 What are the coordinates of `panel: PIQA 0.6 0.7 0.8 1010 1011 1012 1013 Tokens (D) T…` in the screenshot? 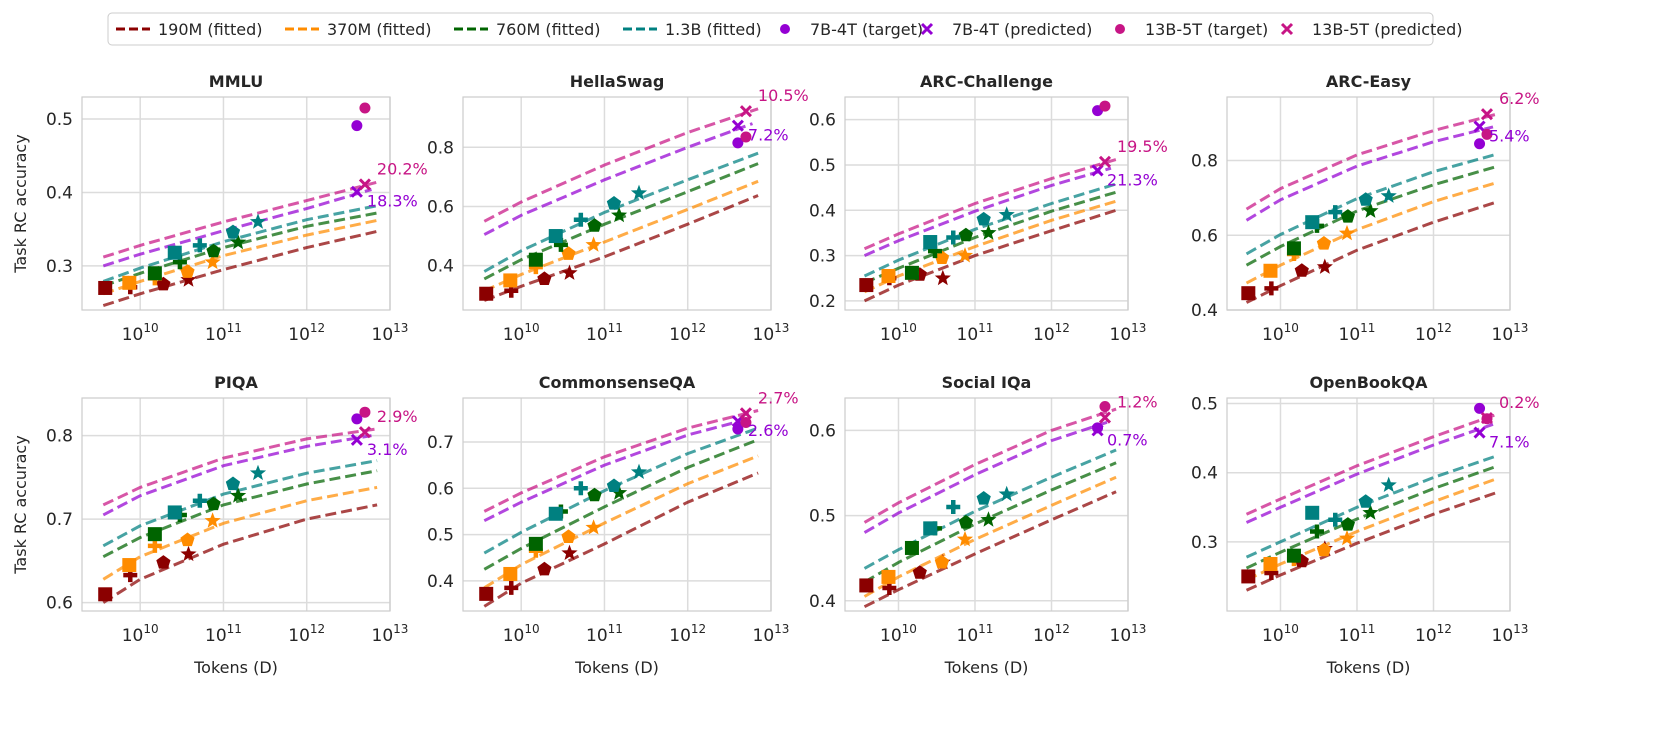 It's located at (214, 525).